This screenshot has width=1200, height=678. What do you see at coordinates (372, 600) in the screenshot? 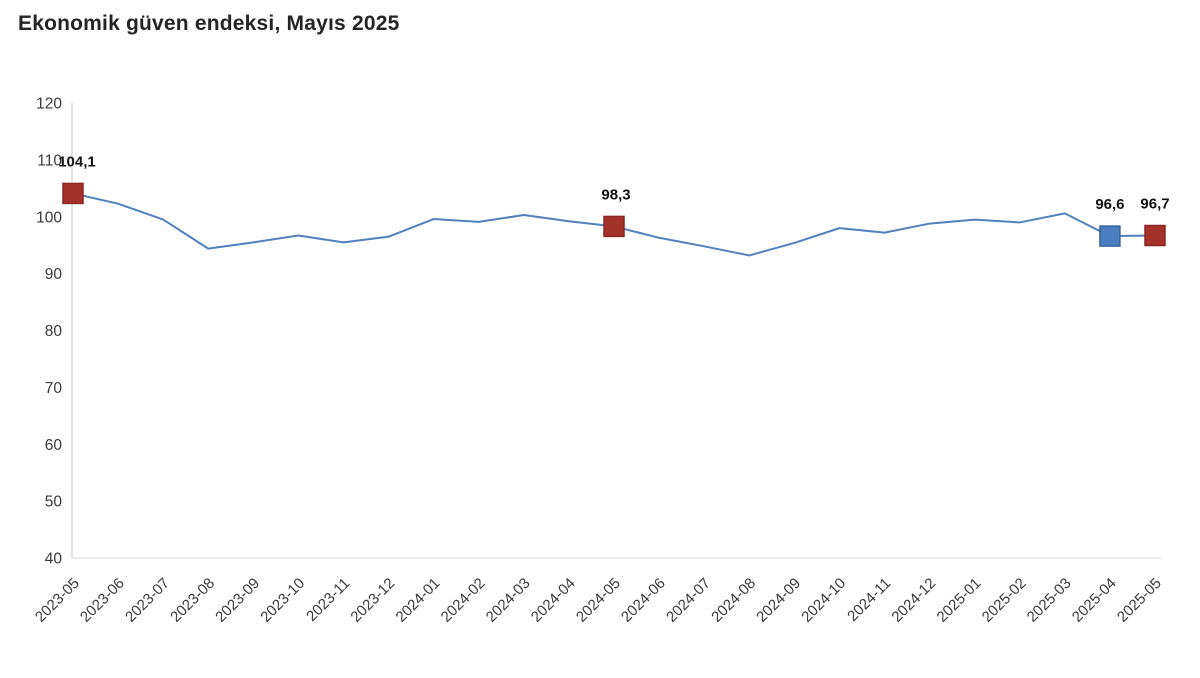
I see `x-tick-label: 2023-12` at bounding box center [372, 600].